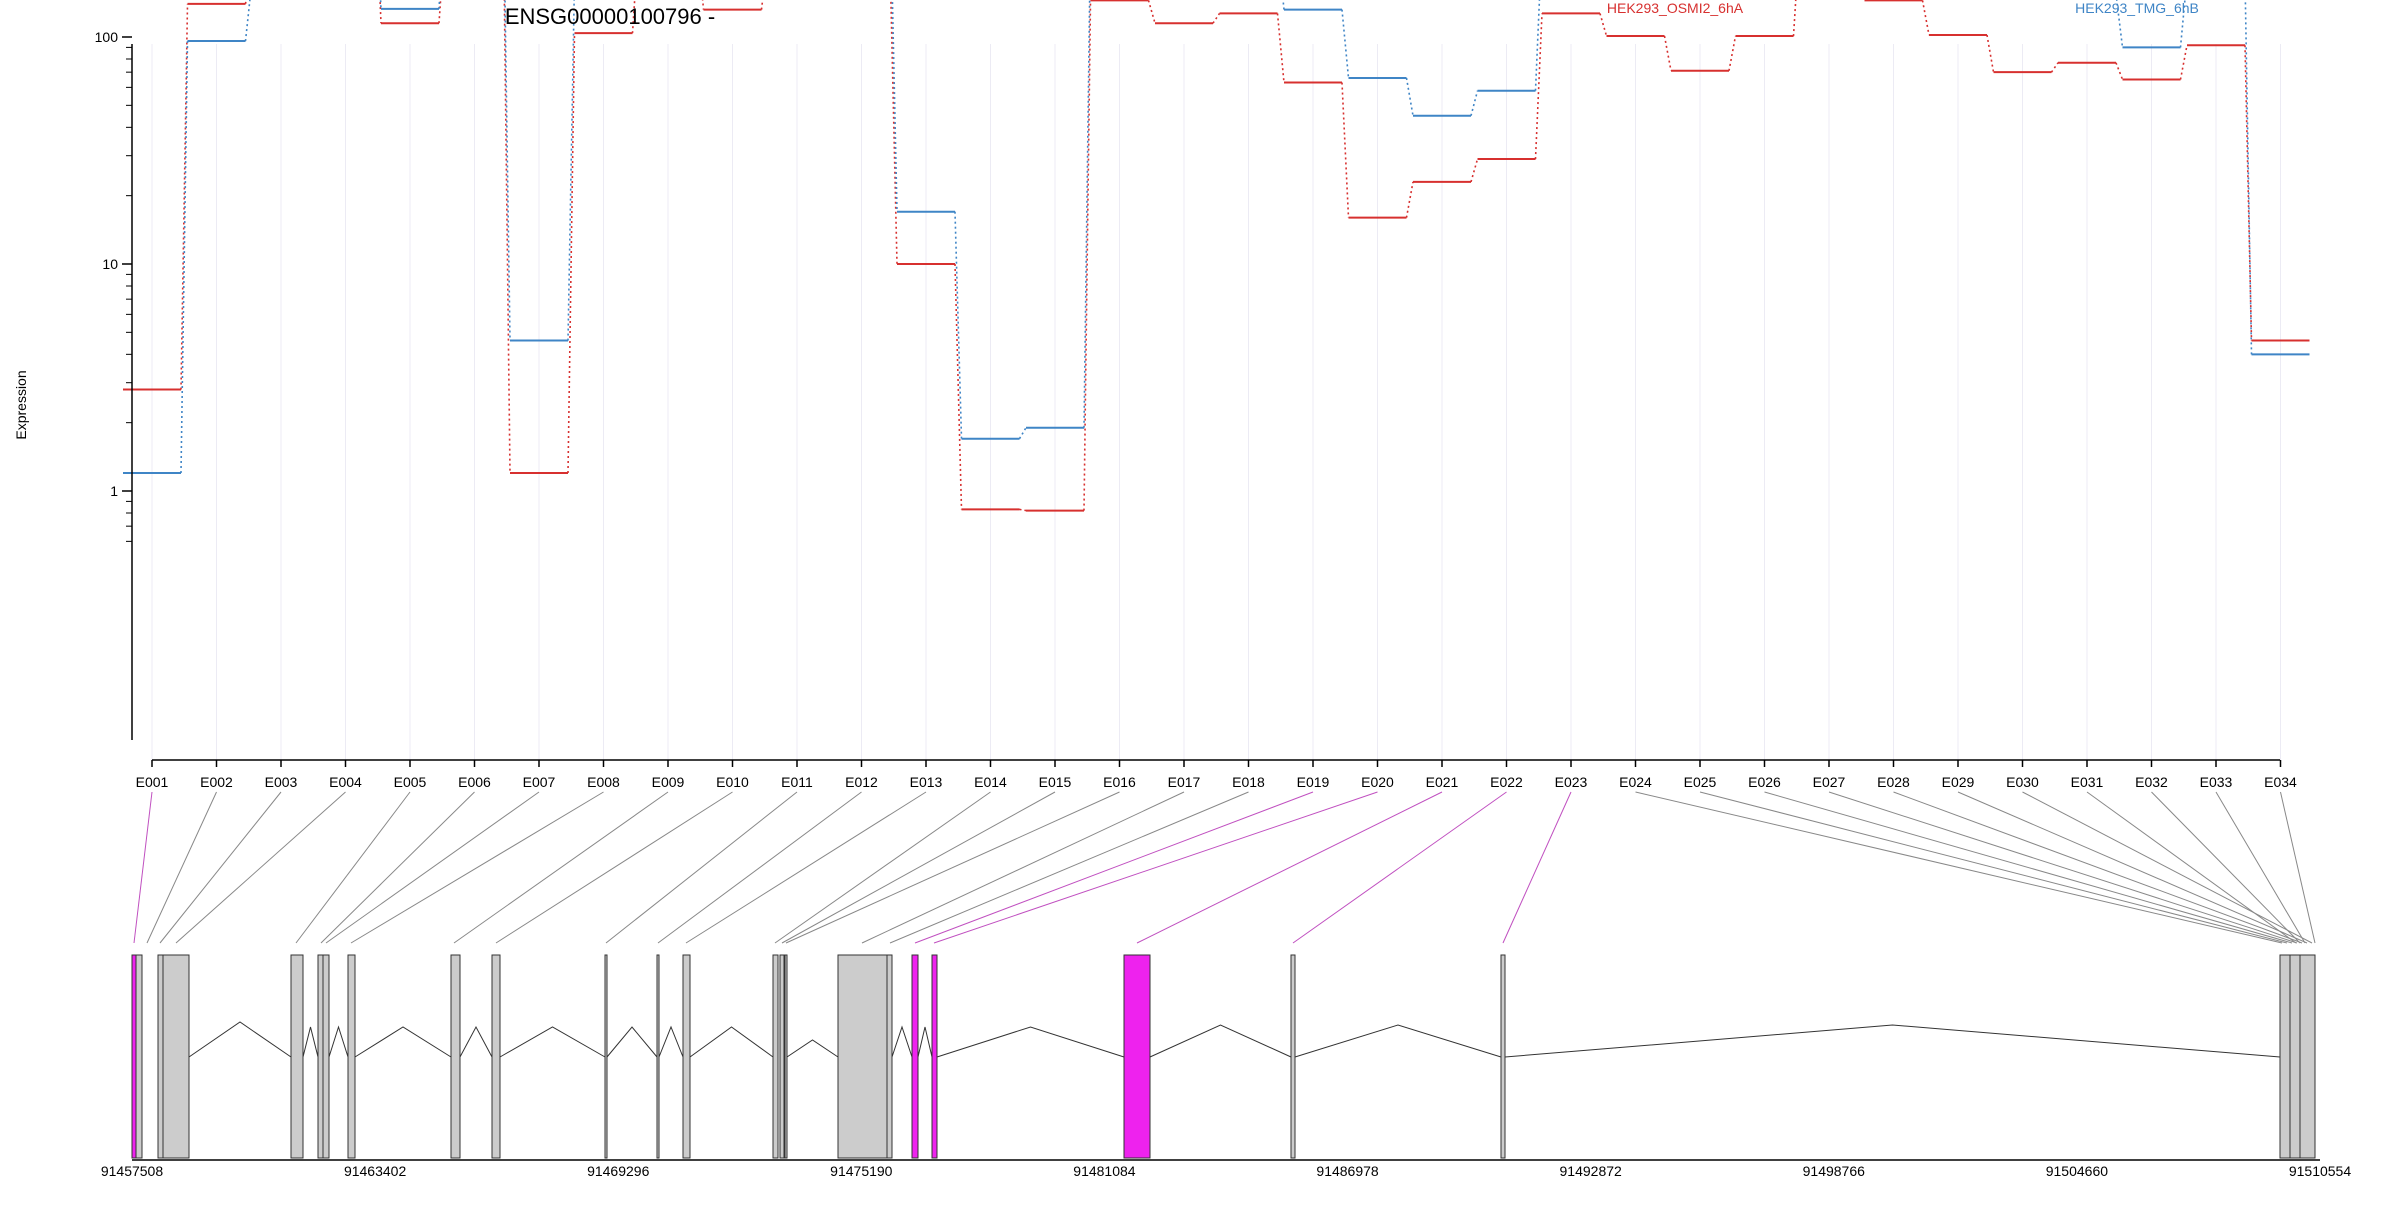 The width and height of the screenshot is (2400, 1205). I want to click on genomic-tick-label: 91510554, so click(2320, 1171).